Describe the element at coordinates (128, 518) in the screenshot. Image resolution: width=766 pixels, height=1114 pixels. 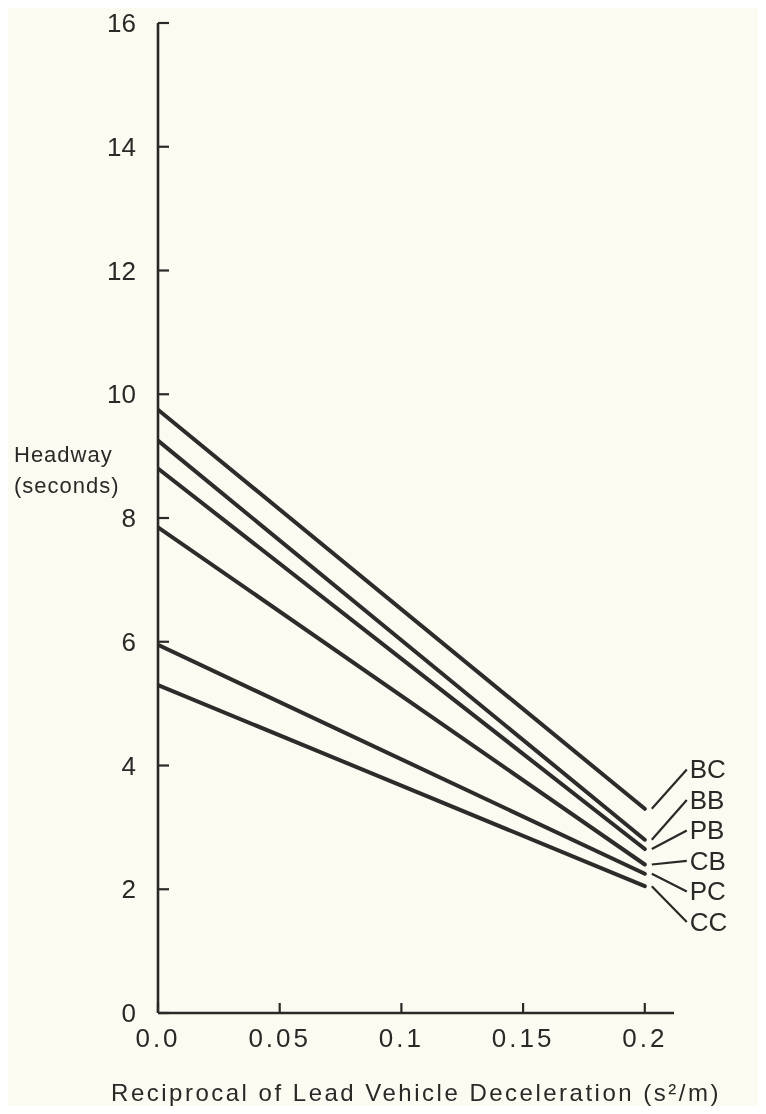
I see `y-tick-label: 8` at that location.